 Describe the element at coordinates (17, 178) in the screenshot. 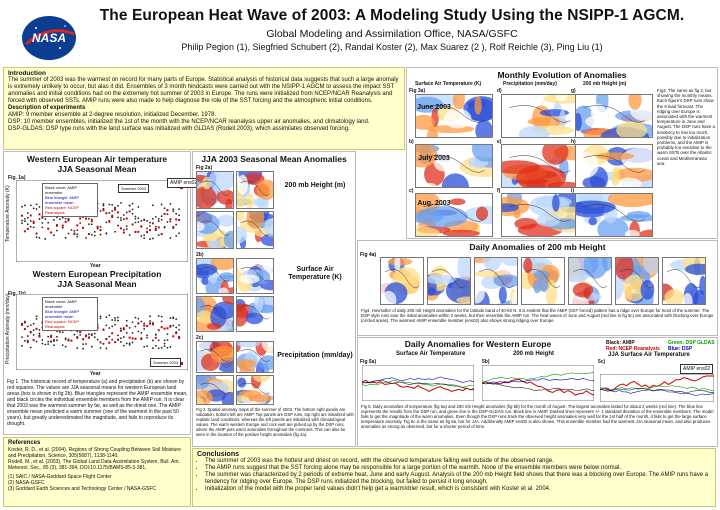

I see `fig-1a-label: Fig. 1a)` at that location.